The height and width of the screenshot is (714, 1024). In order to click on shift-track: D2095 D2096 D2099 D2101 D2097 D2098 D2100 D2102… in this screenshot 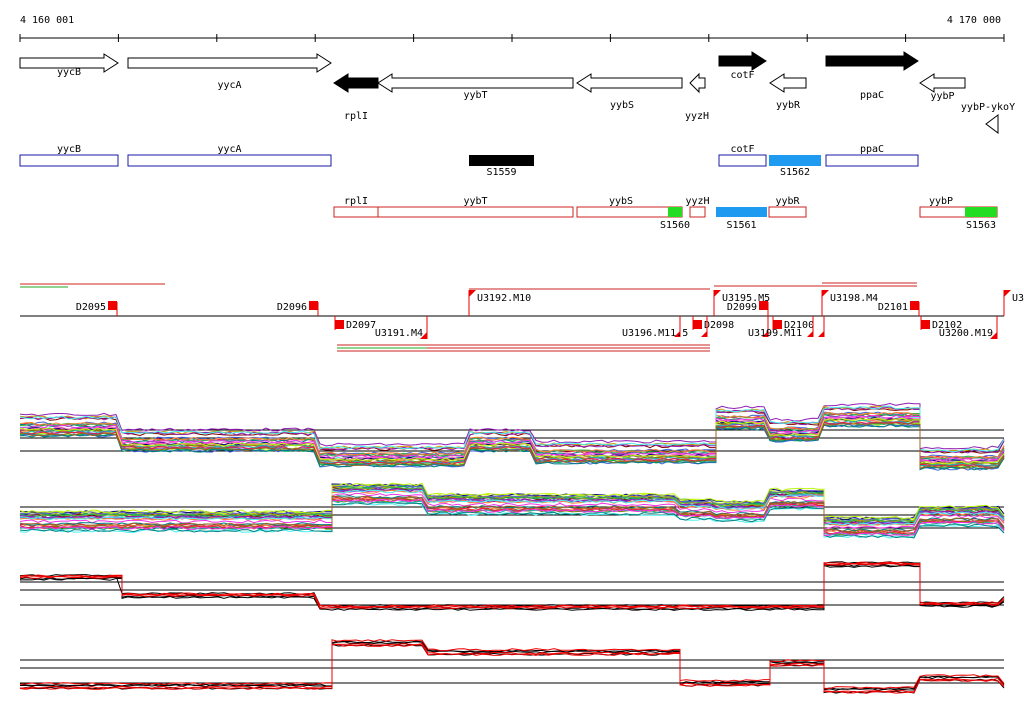, I will do `click(522, 317)`.